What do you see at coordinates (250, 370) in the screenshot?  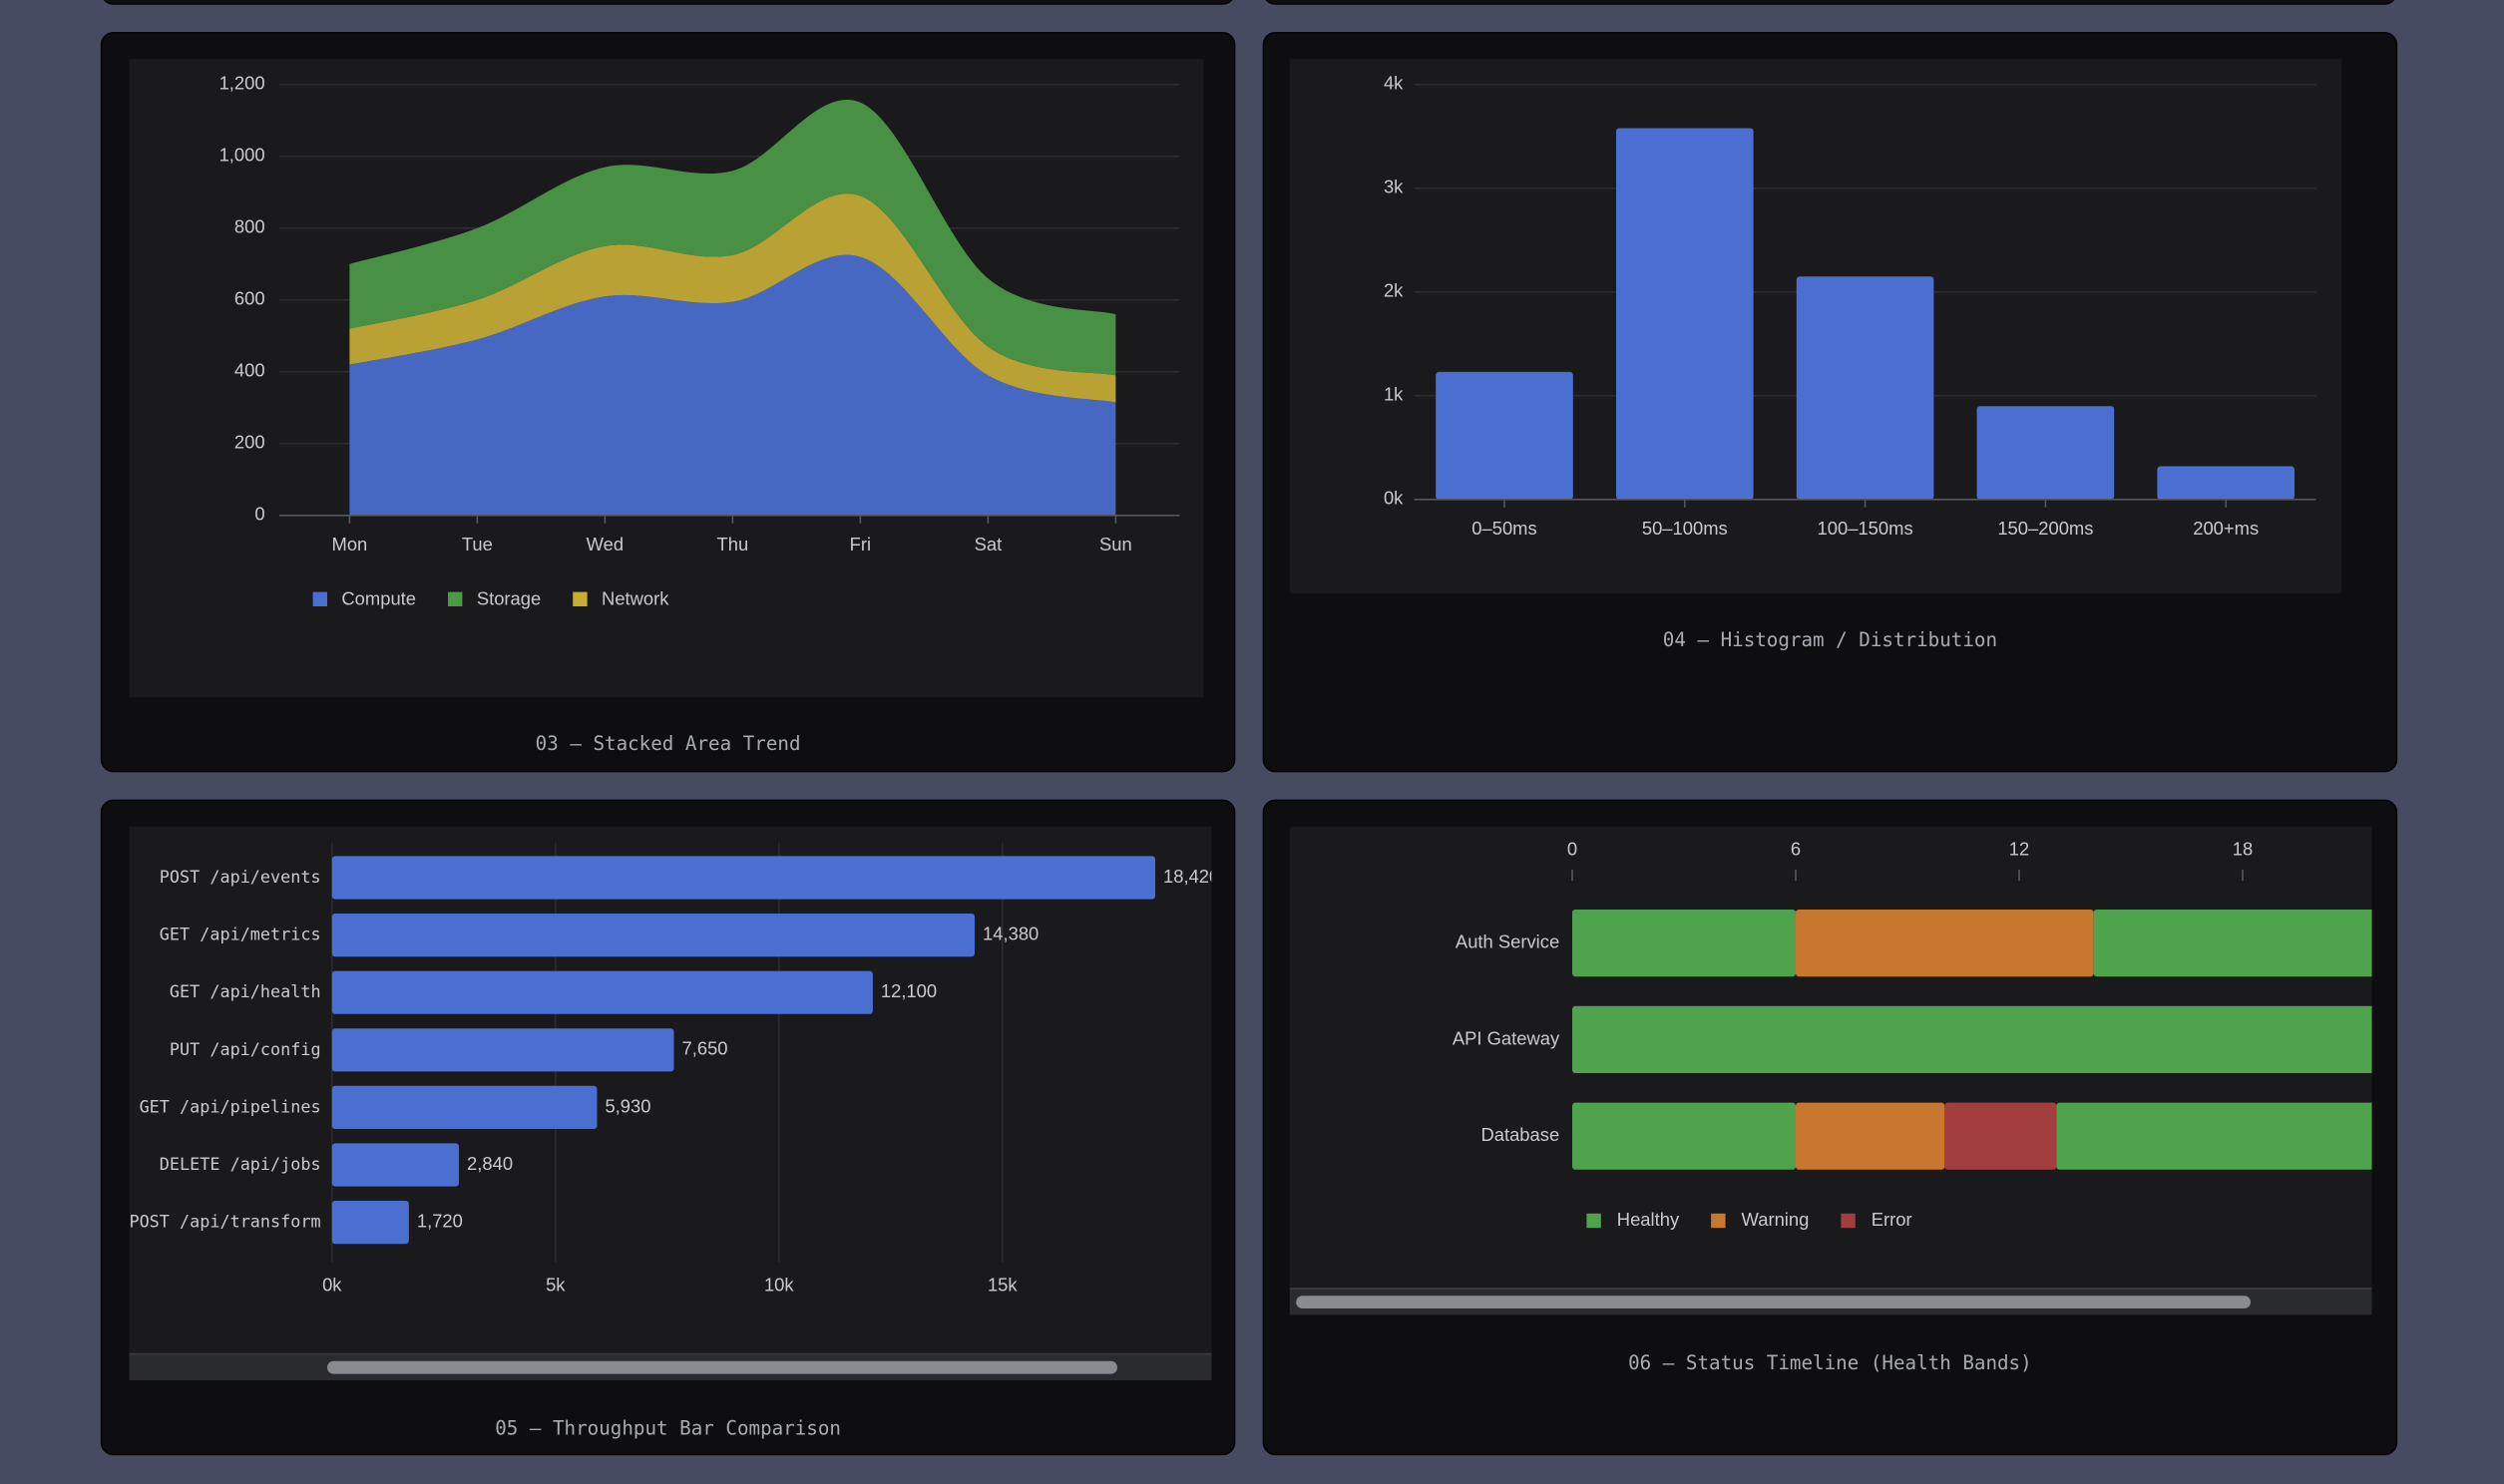 I see `y-tick-label: 400` at bounding box center [250, 370].